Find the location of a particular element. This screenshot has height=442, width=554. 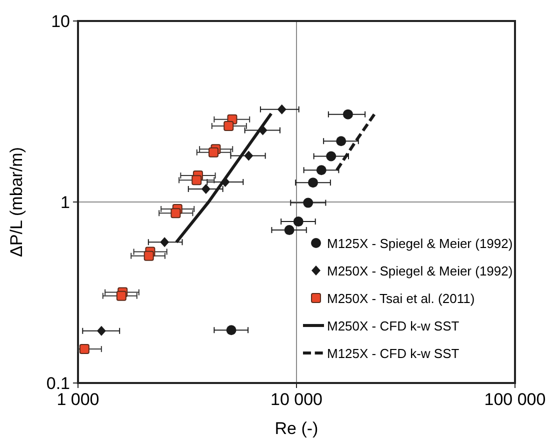

legend-label: M125X - CFD k-w SST is located at coordinates (393, 353).